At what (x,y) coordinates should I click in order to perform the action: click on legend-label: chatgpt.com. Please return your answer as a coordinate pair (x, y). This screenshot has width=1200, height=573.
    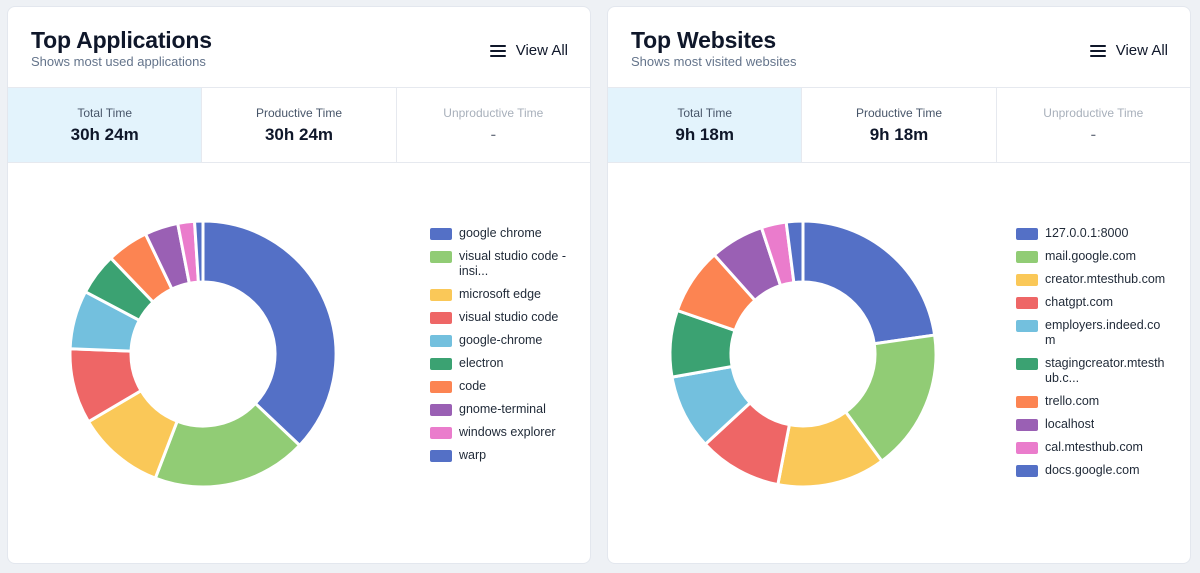
    Looking at the image, I should click on (1079, 302).